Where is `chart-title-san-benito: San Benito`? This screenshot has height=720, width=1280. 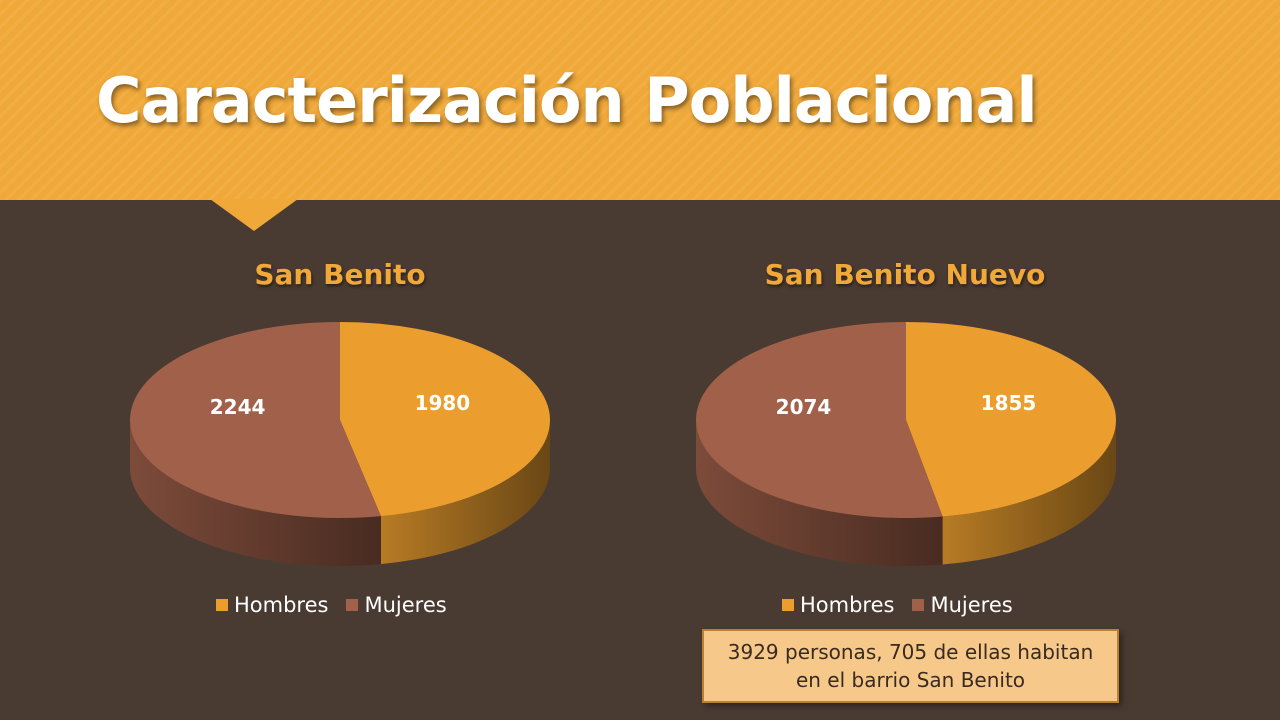 chart-title-san-benito: San Benito is located at coordinates (340, 274).